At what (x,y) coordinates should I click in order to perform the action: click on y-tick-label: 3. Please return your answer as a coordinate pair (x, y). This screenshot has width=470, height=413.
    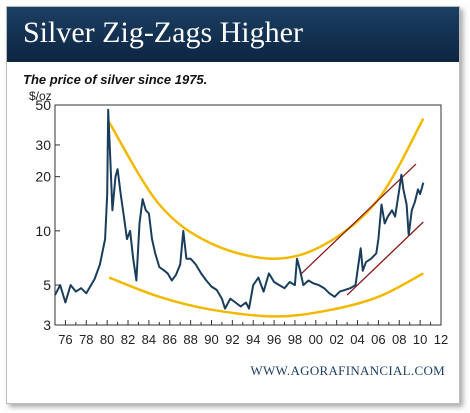
    Looking at the image, I should click on (47, 325).